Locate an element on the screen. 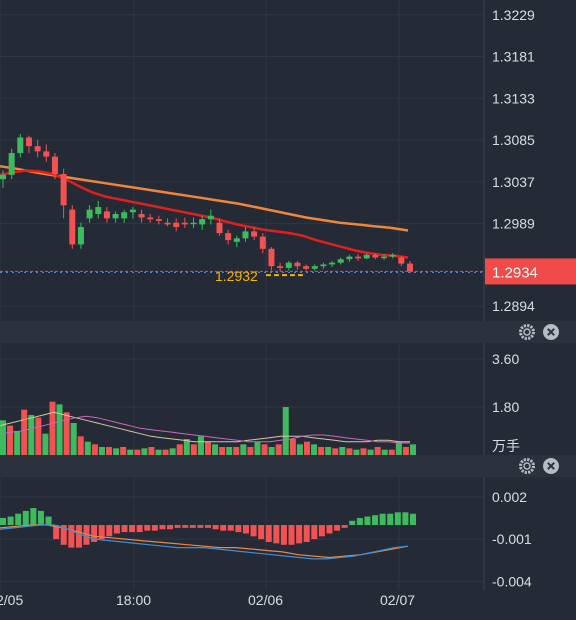 The image size is (576, 620). volume-unit-label: 万手 is located at coordinates (506, 446).